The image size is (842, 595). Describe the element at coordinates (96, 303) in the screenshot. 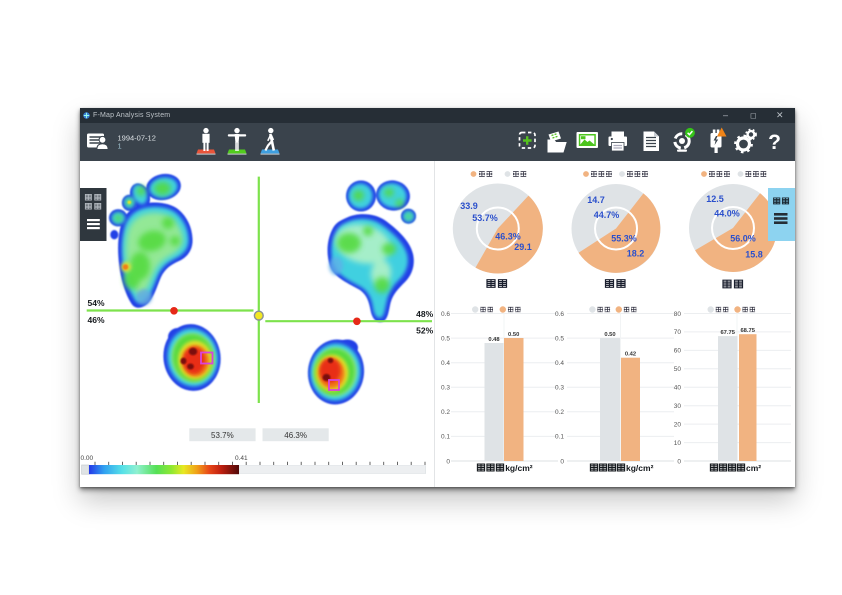

I see `svg-text: 54%` at that location.